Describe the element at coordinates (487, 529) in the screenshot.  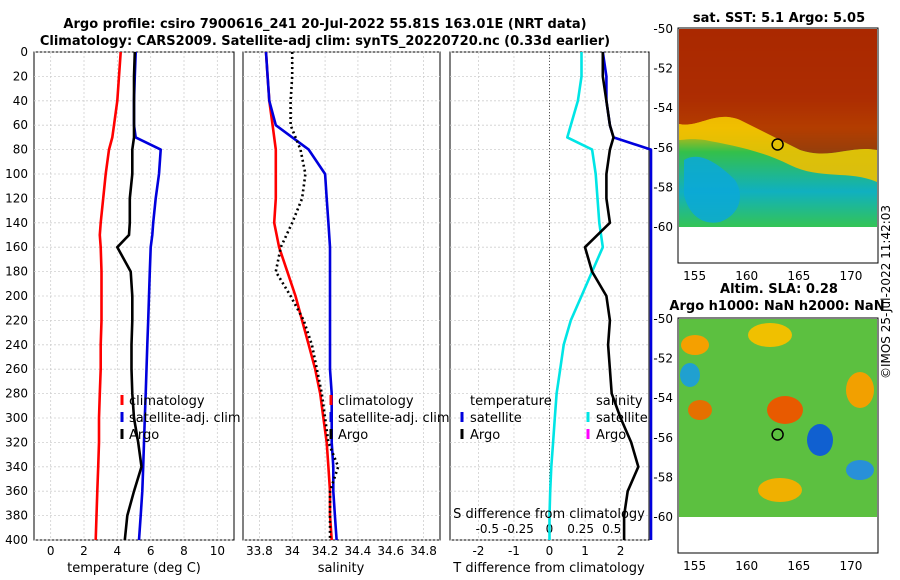
I see `top-tick-label: -0.5` at that location.